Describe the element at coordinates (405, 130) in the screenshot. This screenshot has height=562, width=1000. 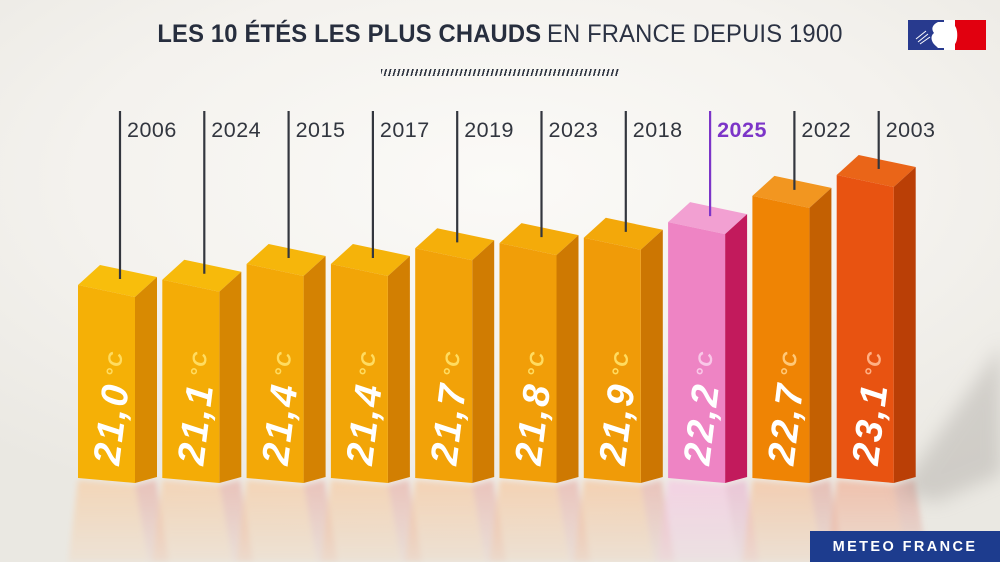
I see `year-label-2017: 2017` at that location.